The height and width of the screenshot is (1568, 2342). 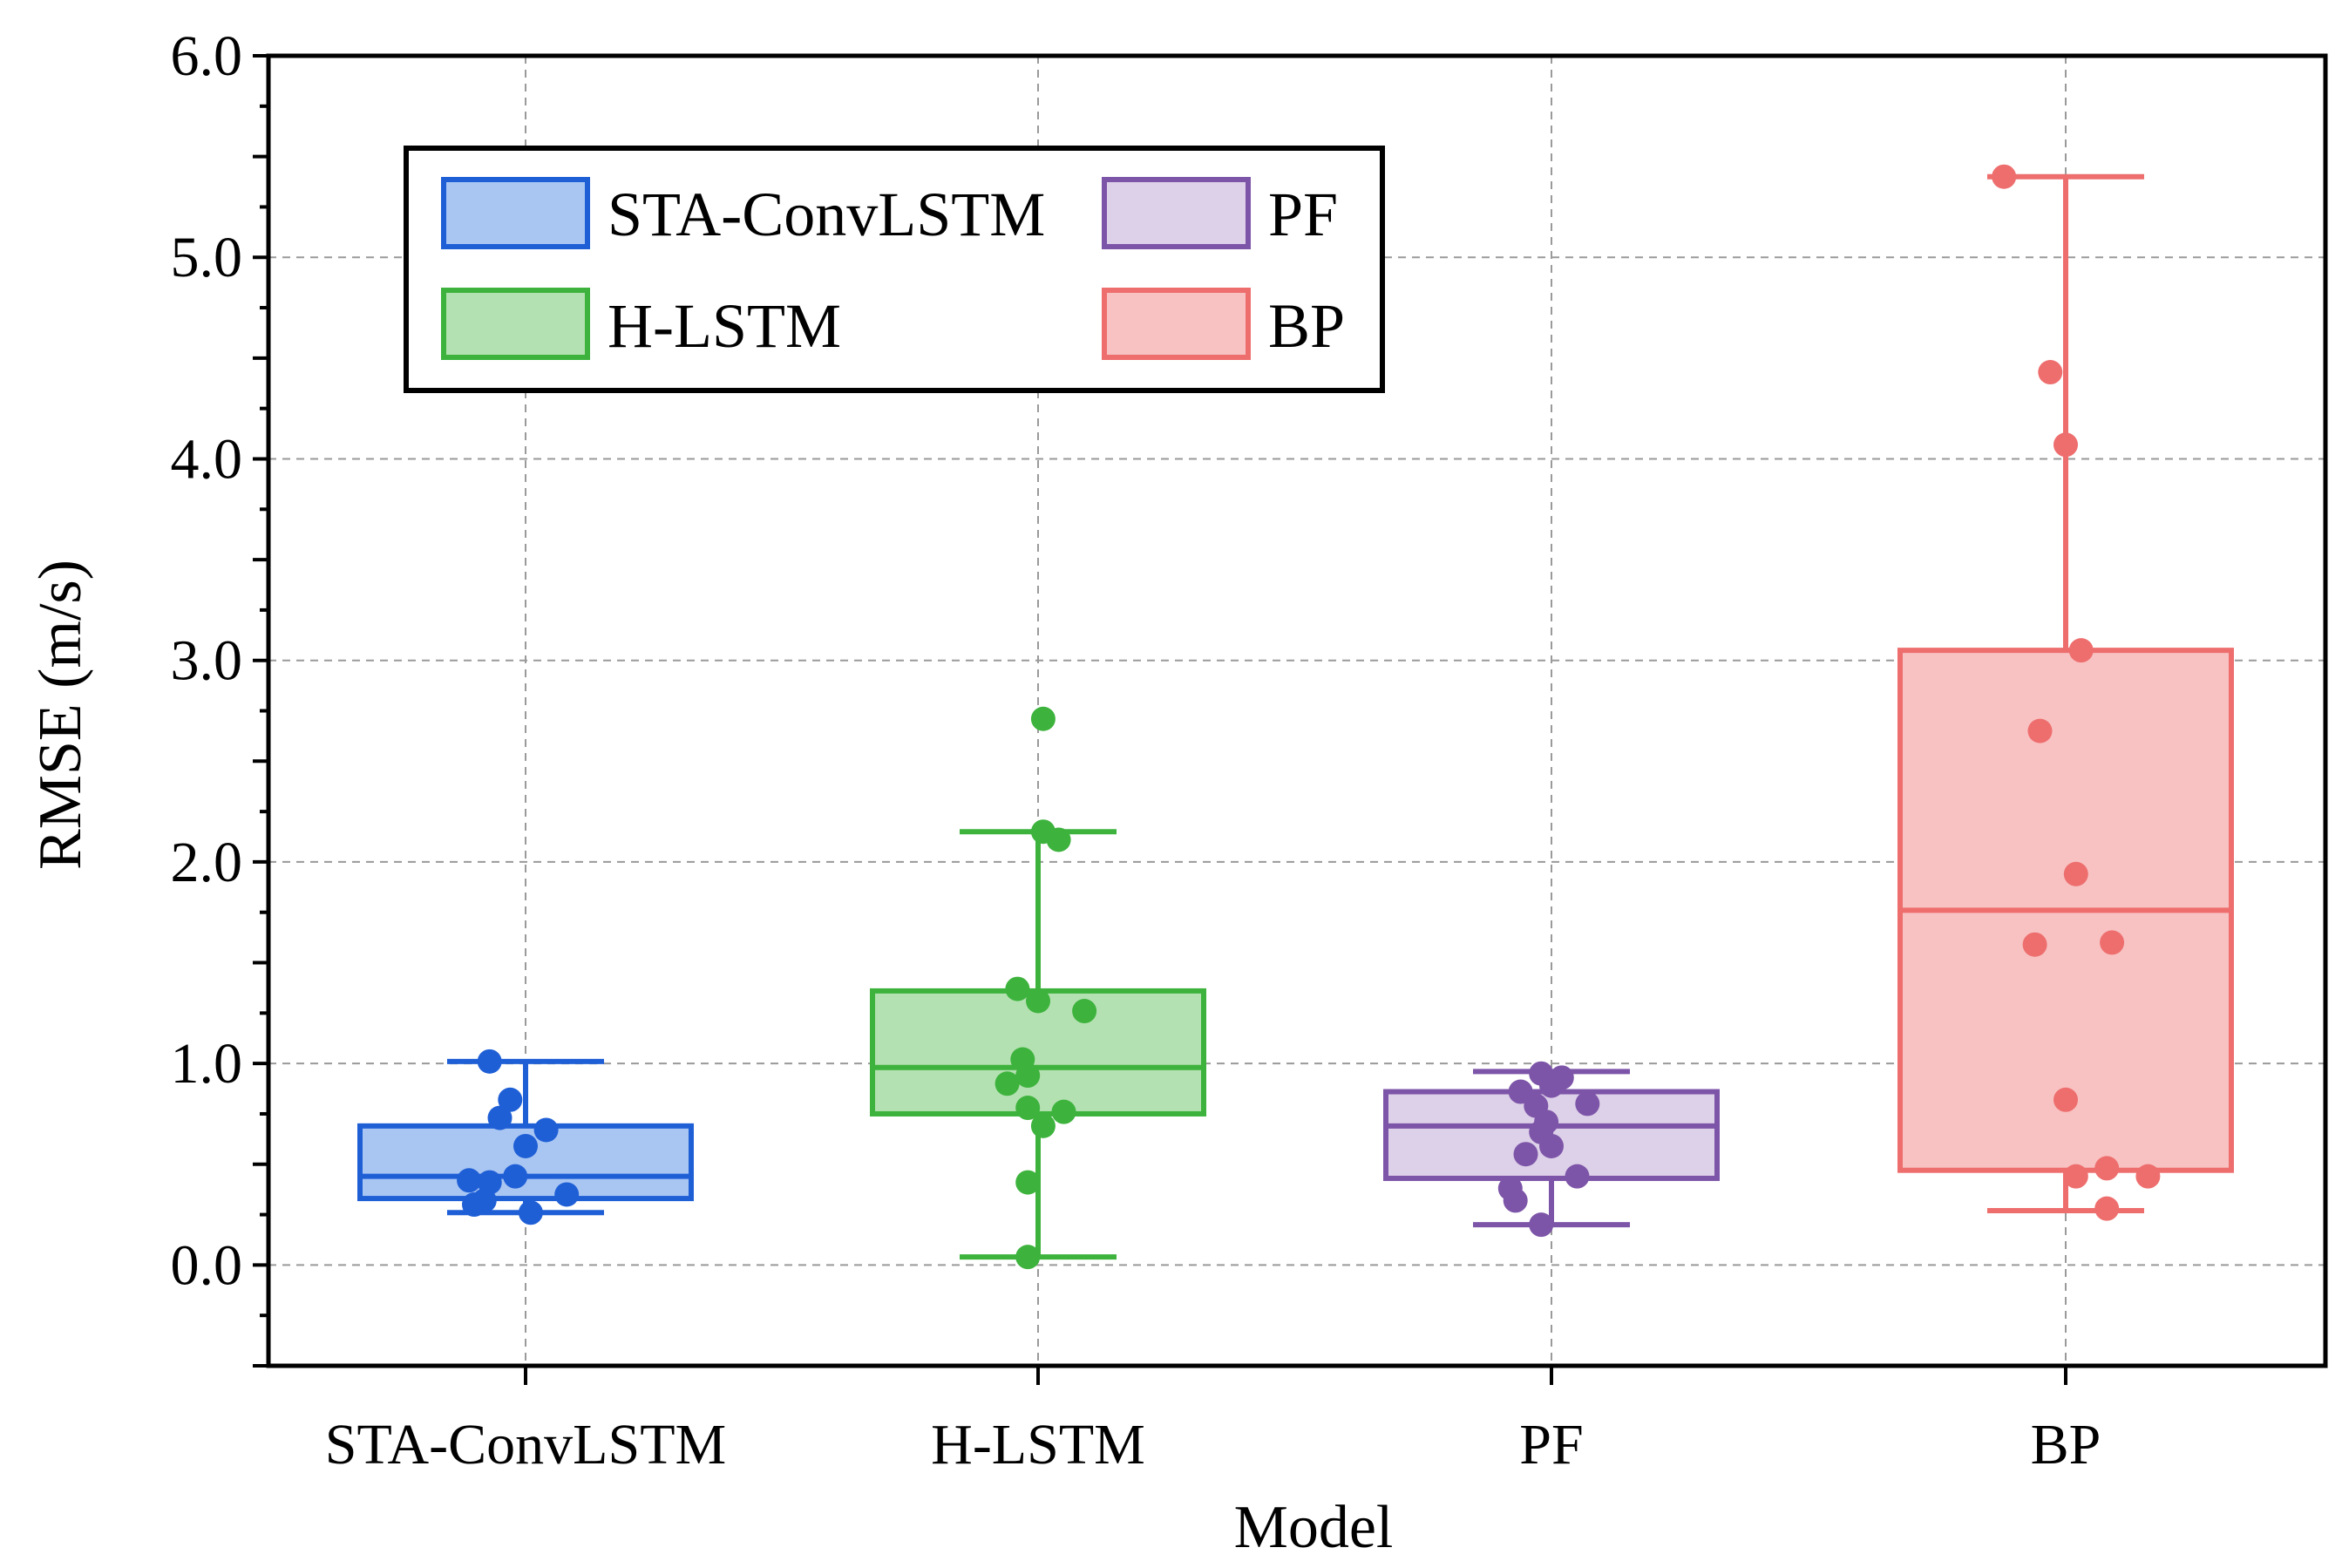 I want to click on y-tick-label: 6.0, so click(x=207, y=56).